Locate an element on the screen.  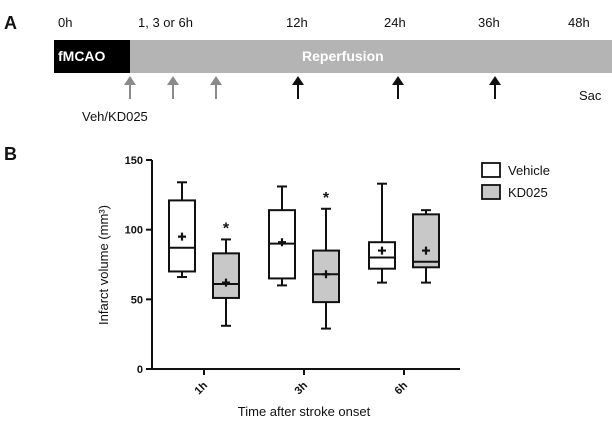
panel-a-letter: A is located at coordinates (10, 23).